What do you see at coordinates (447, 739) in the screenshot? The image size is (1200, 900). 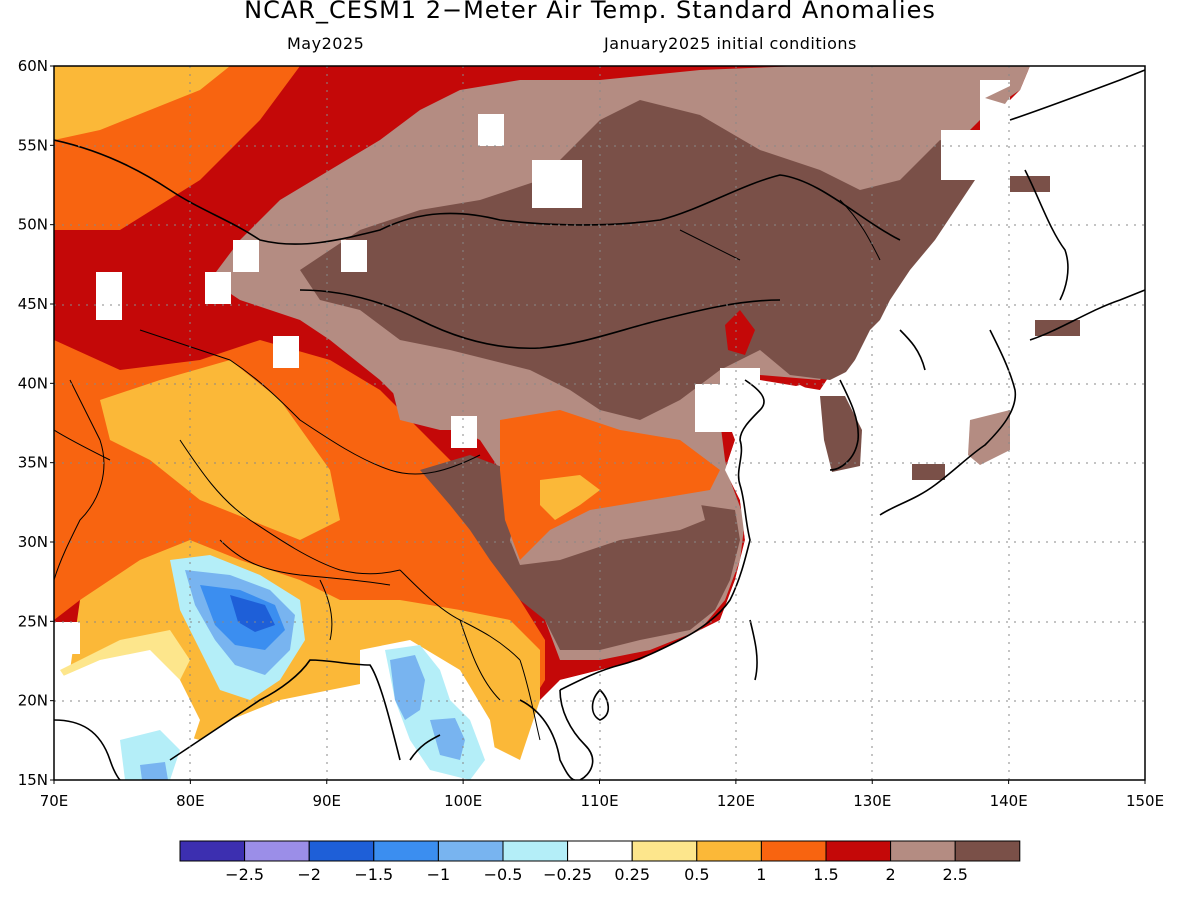 I see `anomaly-region-lightblue-south` at bounding box center [447, 739].